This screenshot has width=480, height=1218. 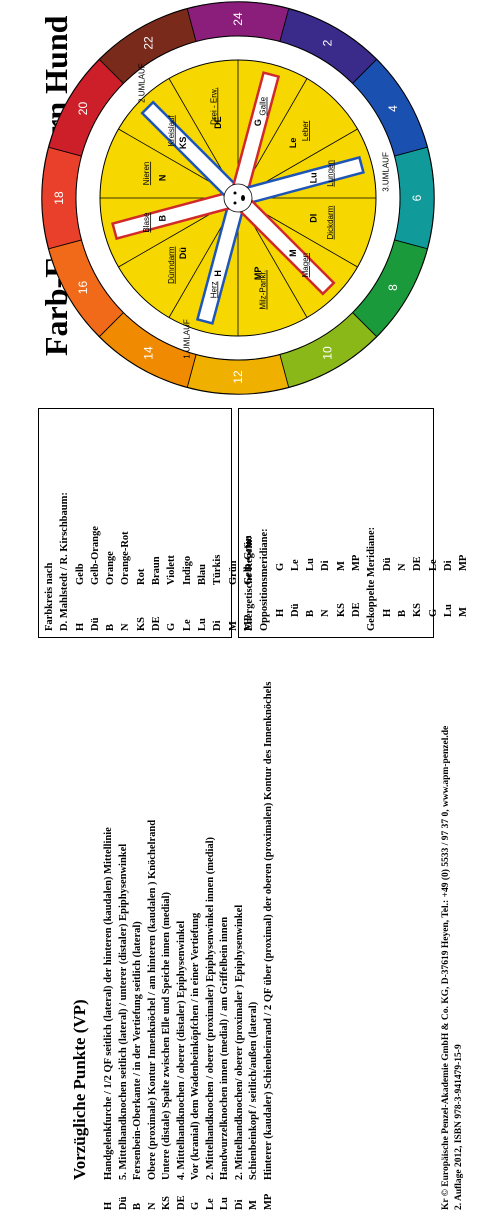 I want to click on coupled-heading: Gekoppelte Meridiane:, so click(x=372, y=578).